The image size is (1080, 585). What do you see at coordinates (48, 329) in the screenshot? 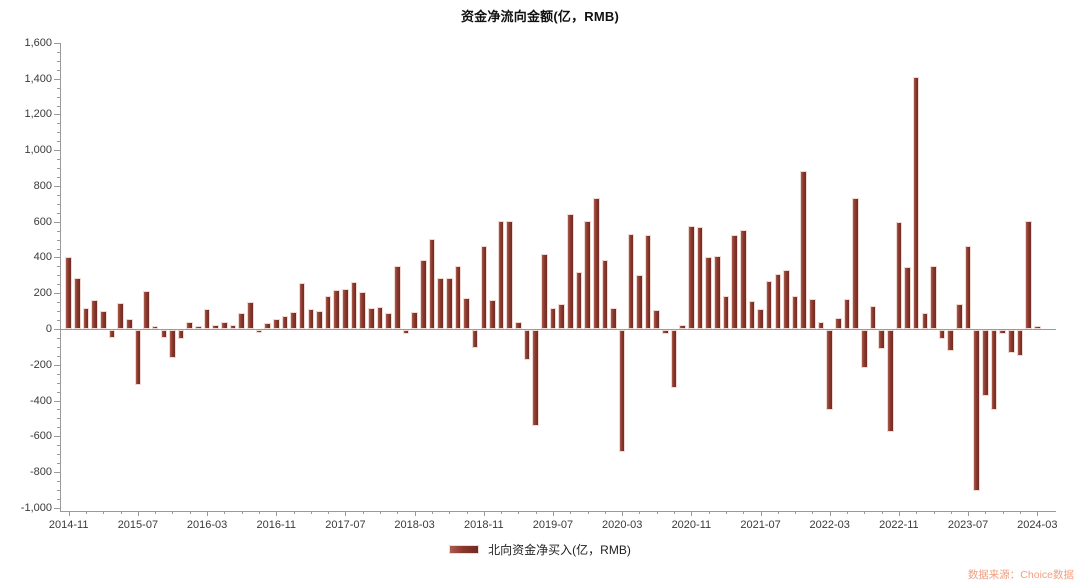
I see `y-tick-label: 0` at bounding box center [48, 329].